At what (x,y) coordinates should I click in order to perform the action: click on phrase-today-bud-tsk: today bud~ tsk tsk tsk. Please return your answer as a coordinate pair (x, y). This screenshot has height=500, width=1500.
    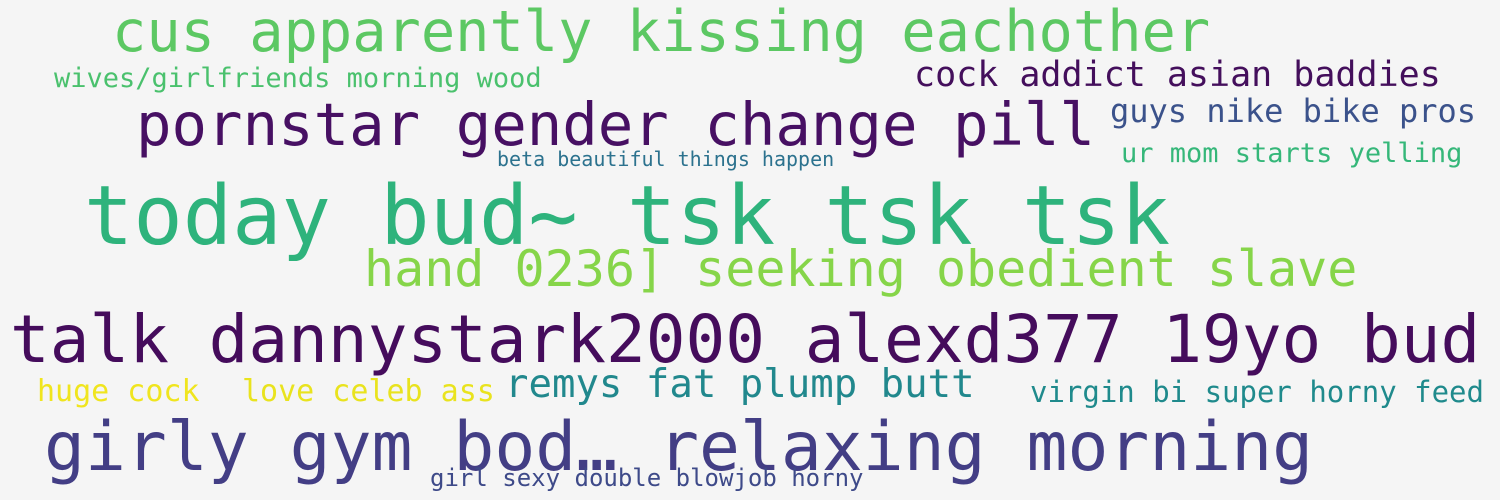
    Looking at the image, I should click on (627, 216).